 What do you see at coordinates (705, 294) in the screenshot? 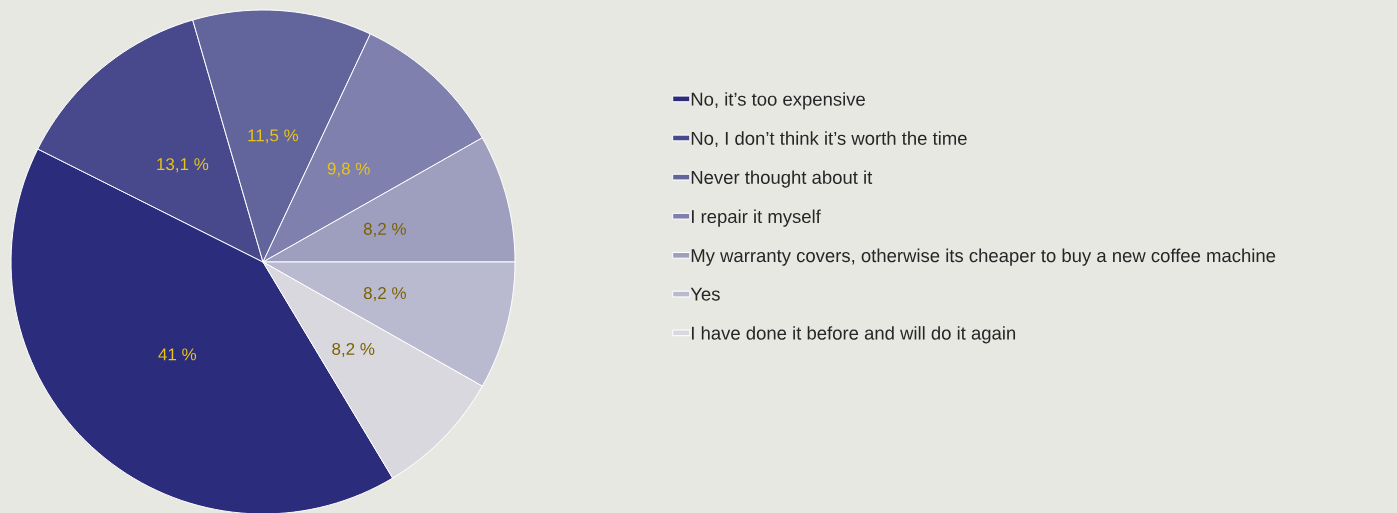
I see `legend-label: Yes` at bounding box center [705, 294].